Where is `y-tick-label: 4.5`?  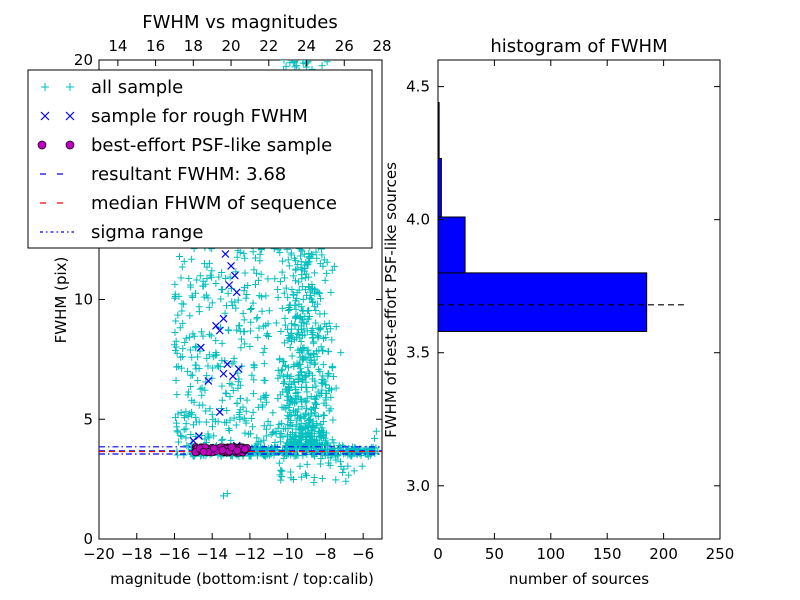
y-tick-label: 4.5 is located at coordinates (418, 87).